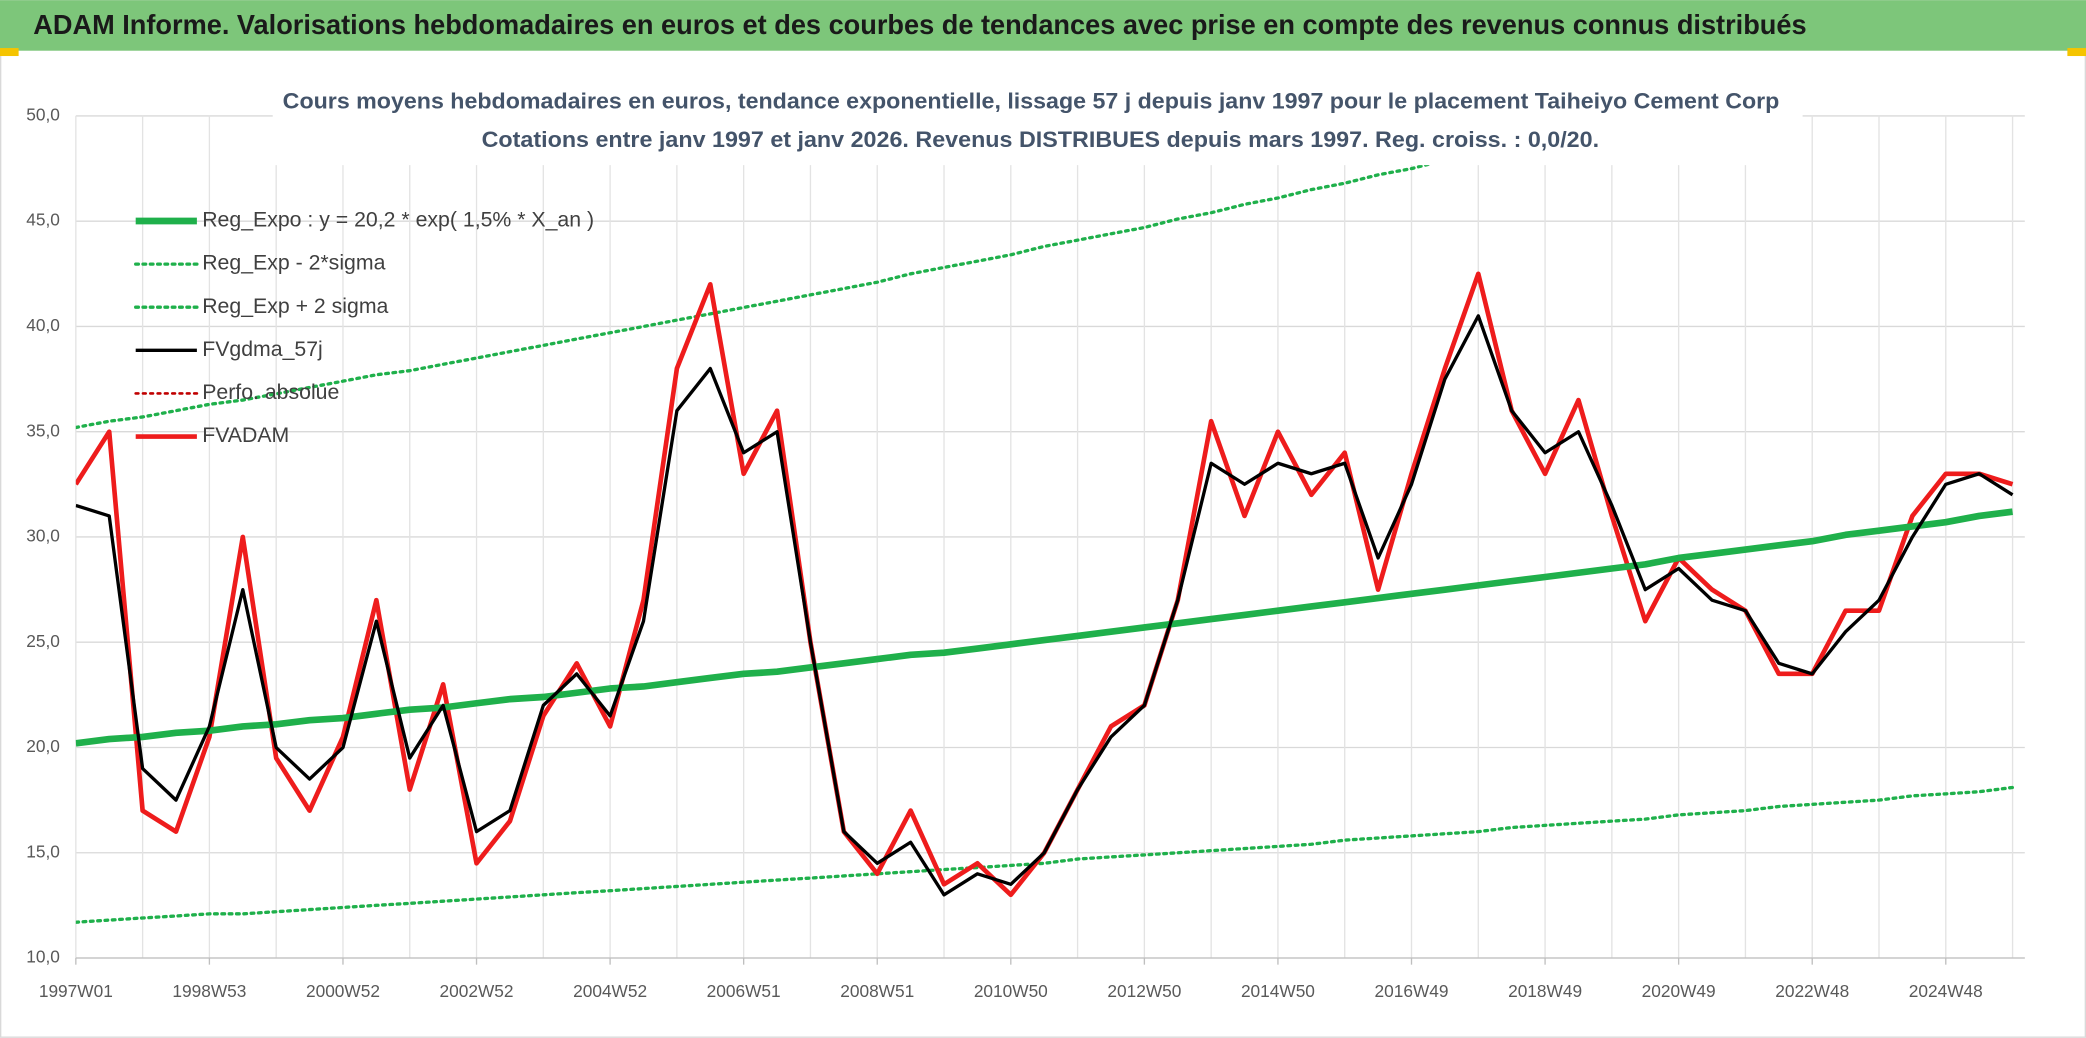  What do you see at coordinates (1045, 854) in the screenshot?
I see `series-line` at bounding box center [1045, 854].